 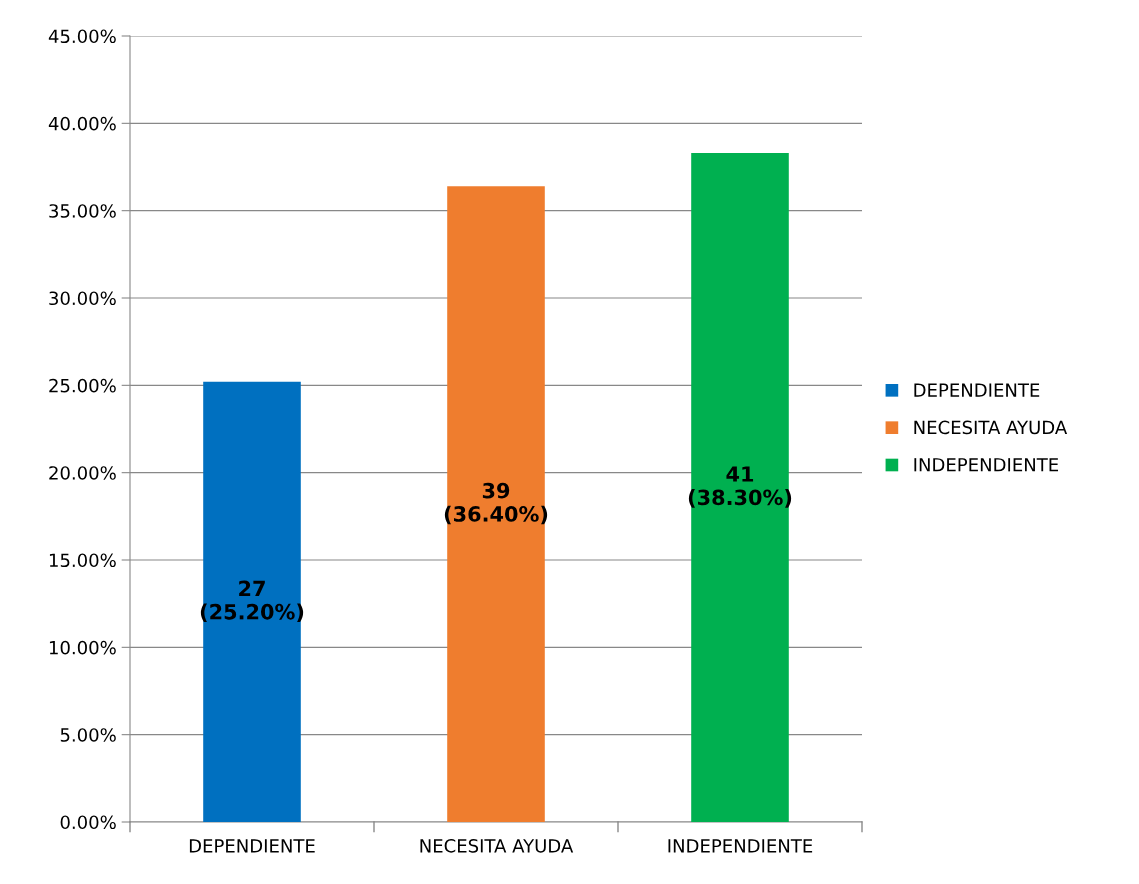 What do you see at coordinates (88, 822) in the screenshot?
I see `y-tick-label: 0.00%` at bounding box center [88, 822].